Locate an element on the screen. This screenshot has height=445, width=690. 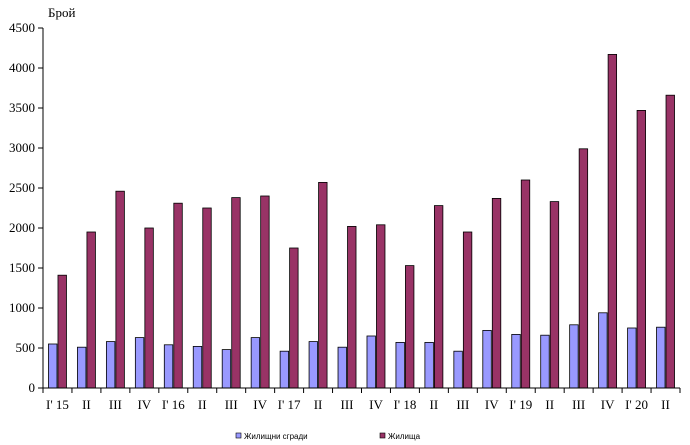
x-tick-label: I' 18 is located at coordinates (404, 404).